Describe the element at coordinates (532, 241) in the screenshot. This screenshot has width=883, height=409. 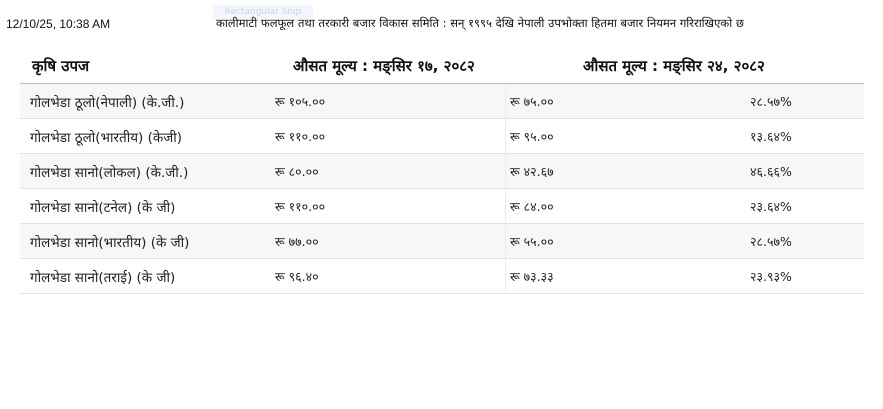
I see `price-week-2: रू ५५.००` at that location.